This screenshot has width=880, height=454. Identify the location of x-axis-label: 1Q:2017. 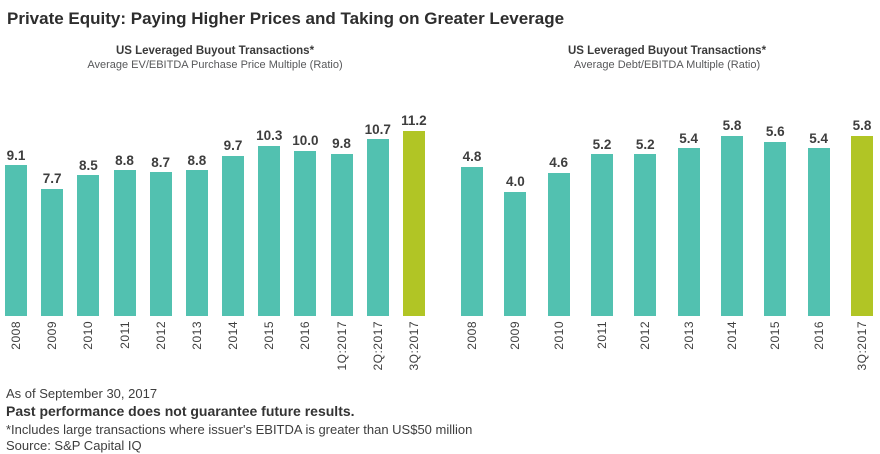
(341, 345).